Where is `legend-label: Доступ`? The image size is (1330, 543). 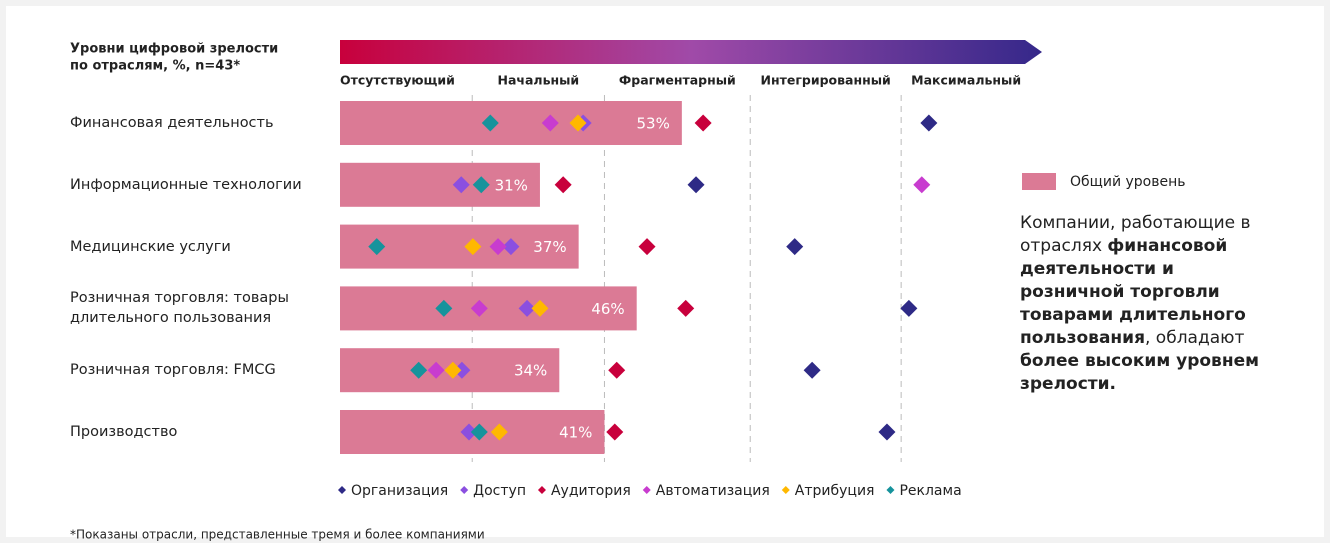 legend-label: Доступ is located at coordinates (499, 491).